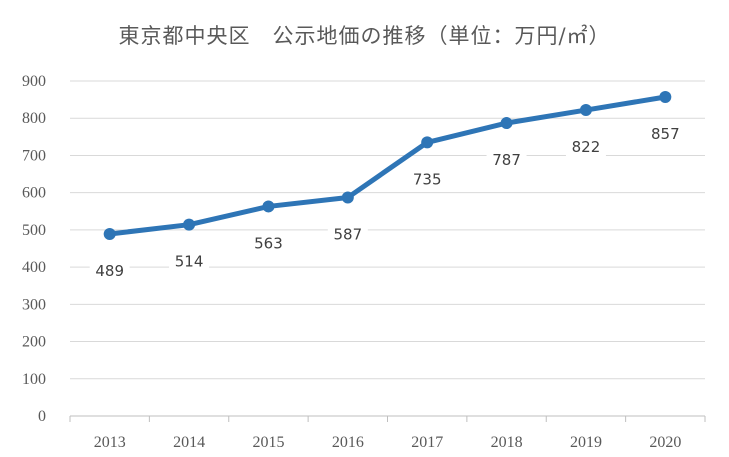 The image size is (729, 457). I want to click on x-tick-label: 2018, so click(507, 442).